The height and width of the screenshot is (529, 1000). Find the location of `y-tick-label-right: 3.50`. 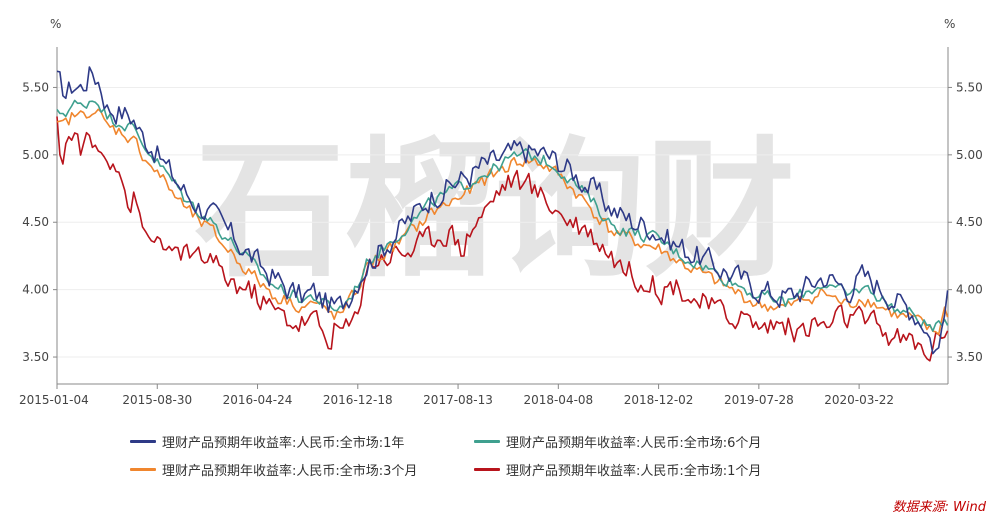

y-tick-label-right: 3.50 is located at coordinates (969, 357).